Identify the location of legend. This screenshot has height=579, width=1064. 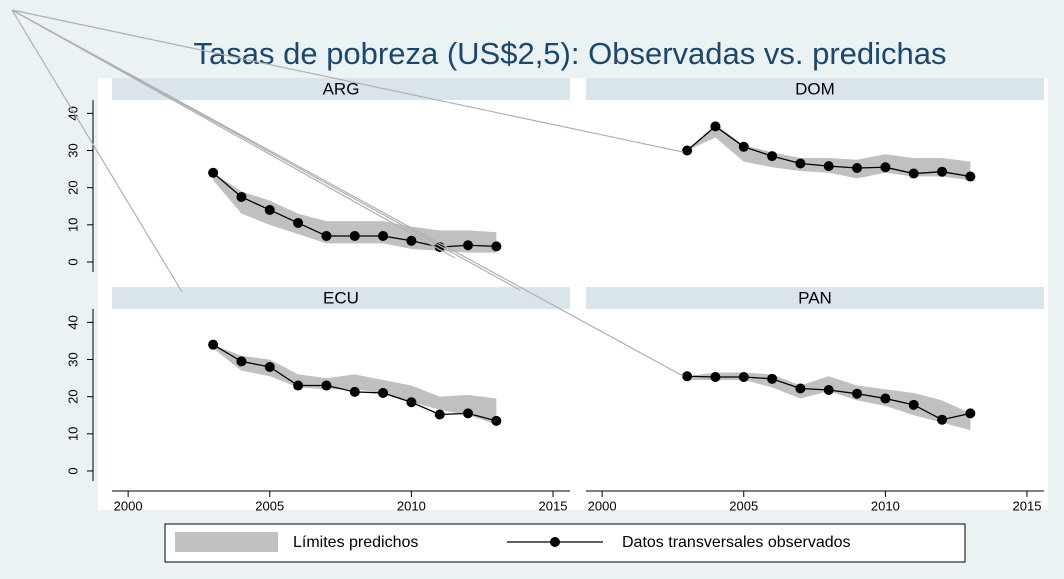
(565, 543).